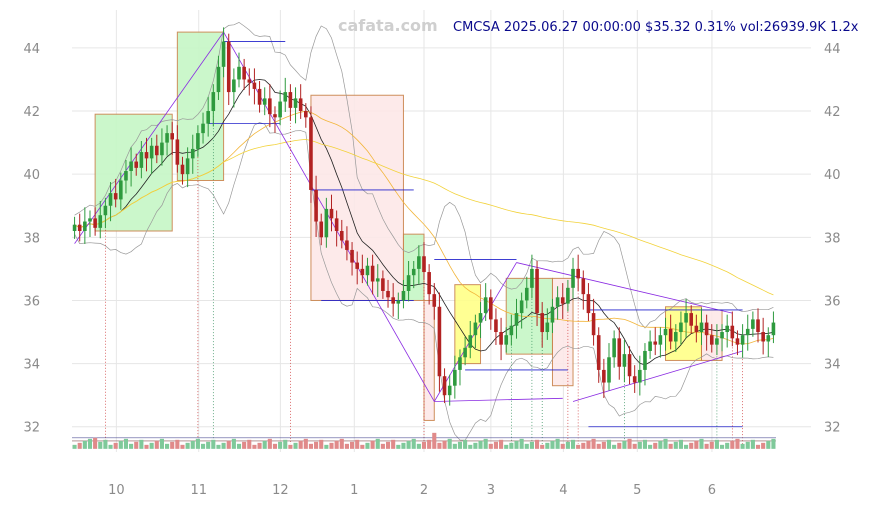 Image resolution: width=895 pixels, height=505 pixels. I want to click on y-tick-label-right: 42, so click(832, 112).